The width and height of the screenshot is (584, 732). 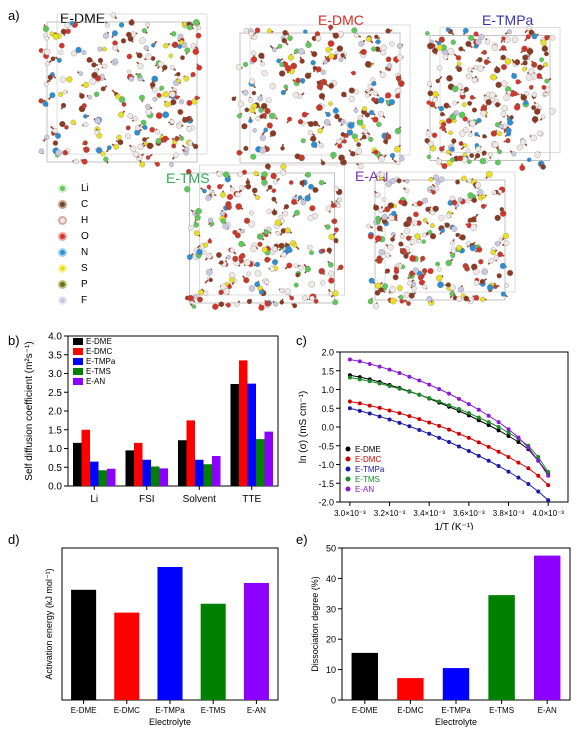 What do you see at coordinates (410, 689) in the screenshot?
I see `bar-e-dmc` at bounding box center [410, 689].